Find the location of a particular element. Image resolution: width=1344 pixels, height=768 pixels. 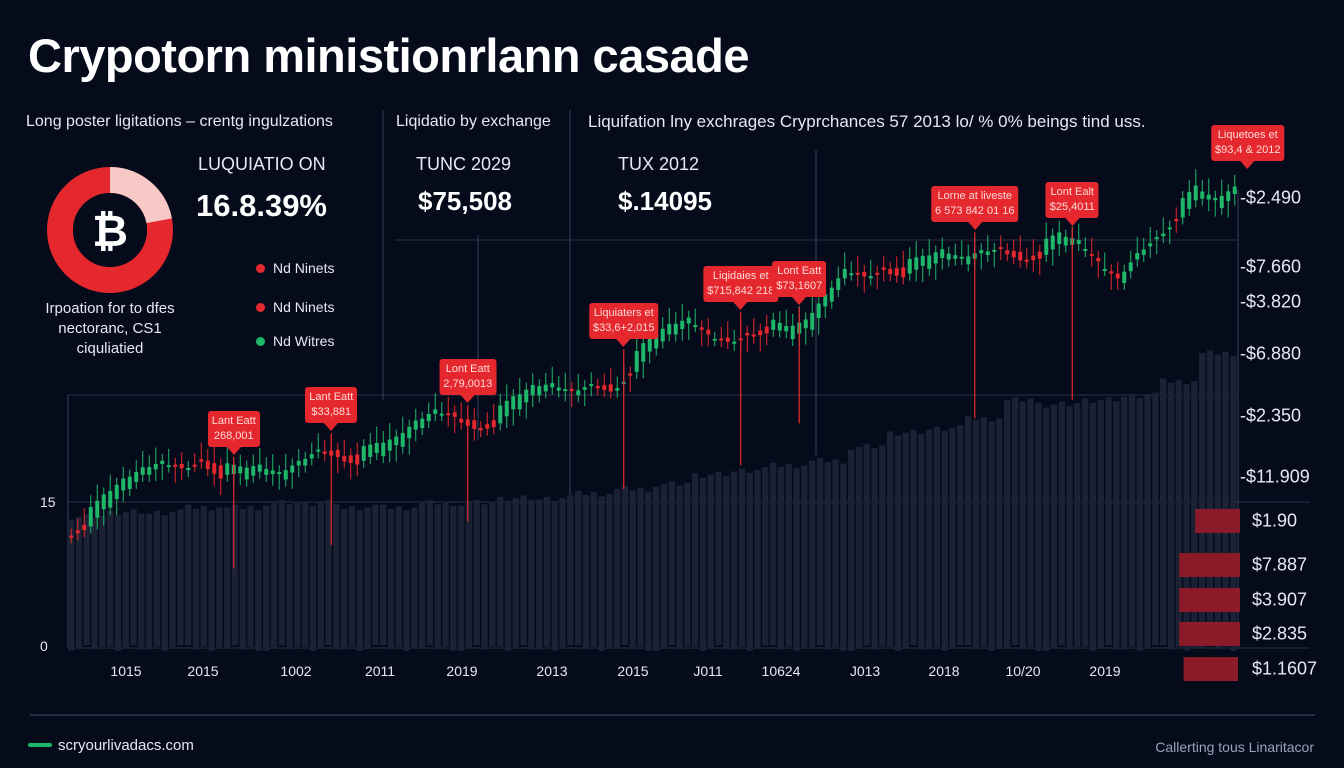

liquidation-callout: Liquetoes et $93,4 & 2012 is located at coordinates (1248, 147).